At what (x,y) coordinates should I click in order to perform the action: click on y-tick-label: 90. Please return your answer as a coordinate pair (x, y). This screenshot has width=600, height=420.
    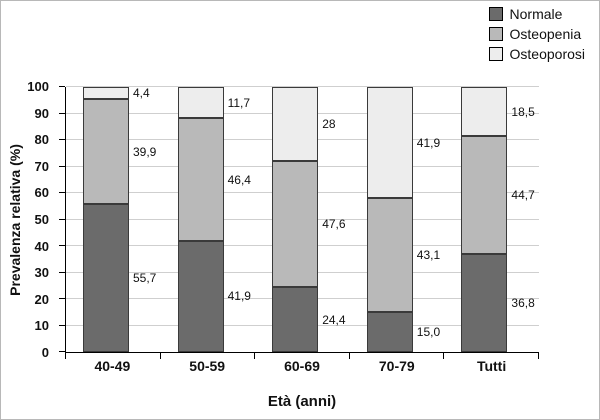
    Looking at the image, I should click on (41, 113).